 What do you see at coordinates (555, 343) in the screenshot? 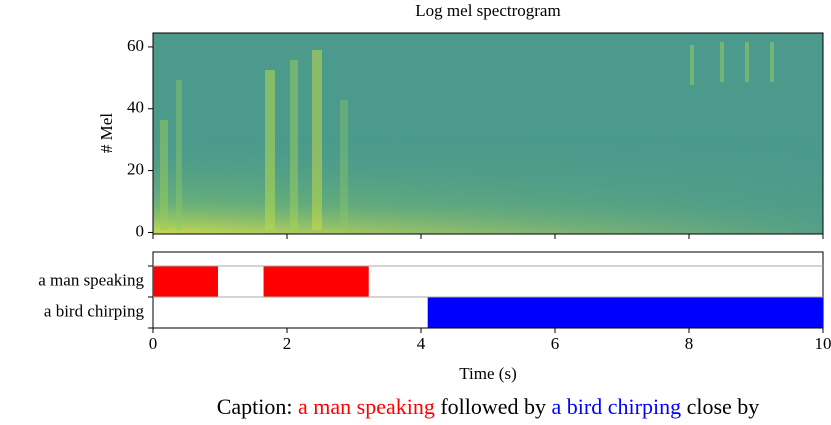
I see `x-tick-label: 6` at bounding box center [555, 343].